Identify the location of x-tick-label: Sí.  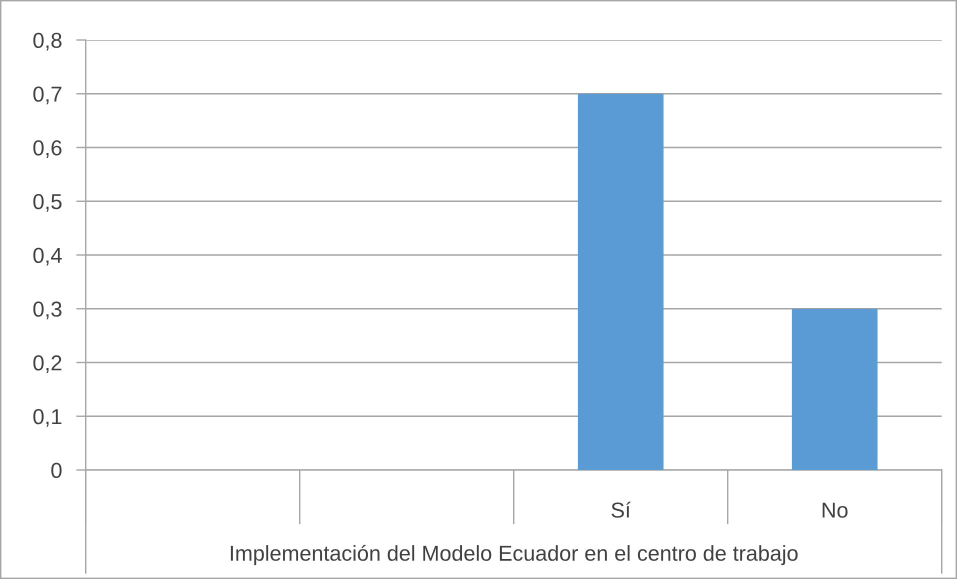
(621, 510).